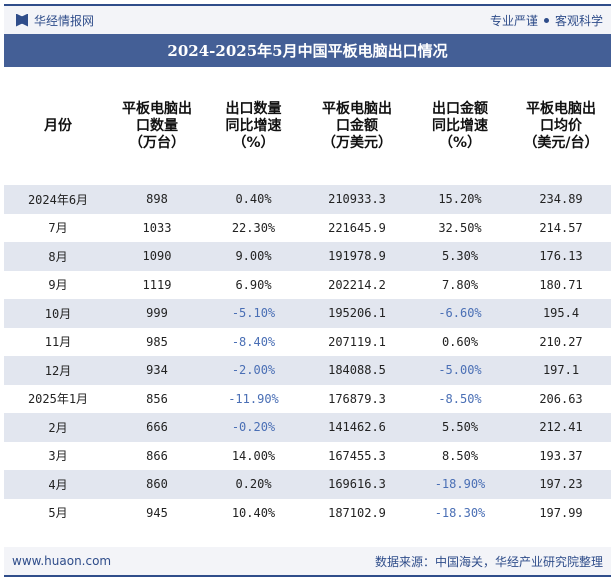  I want to click on table-cell: 191978.9, so click(357, 256).